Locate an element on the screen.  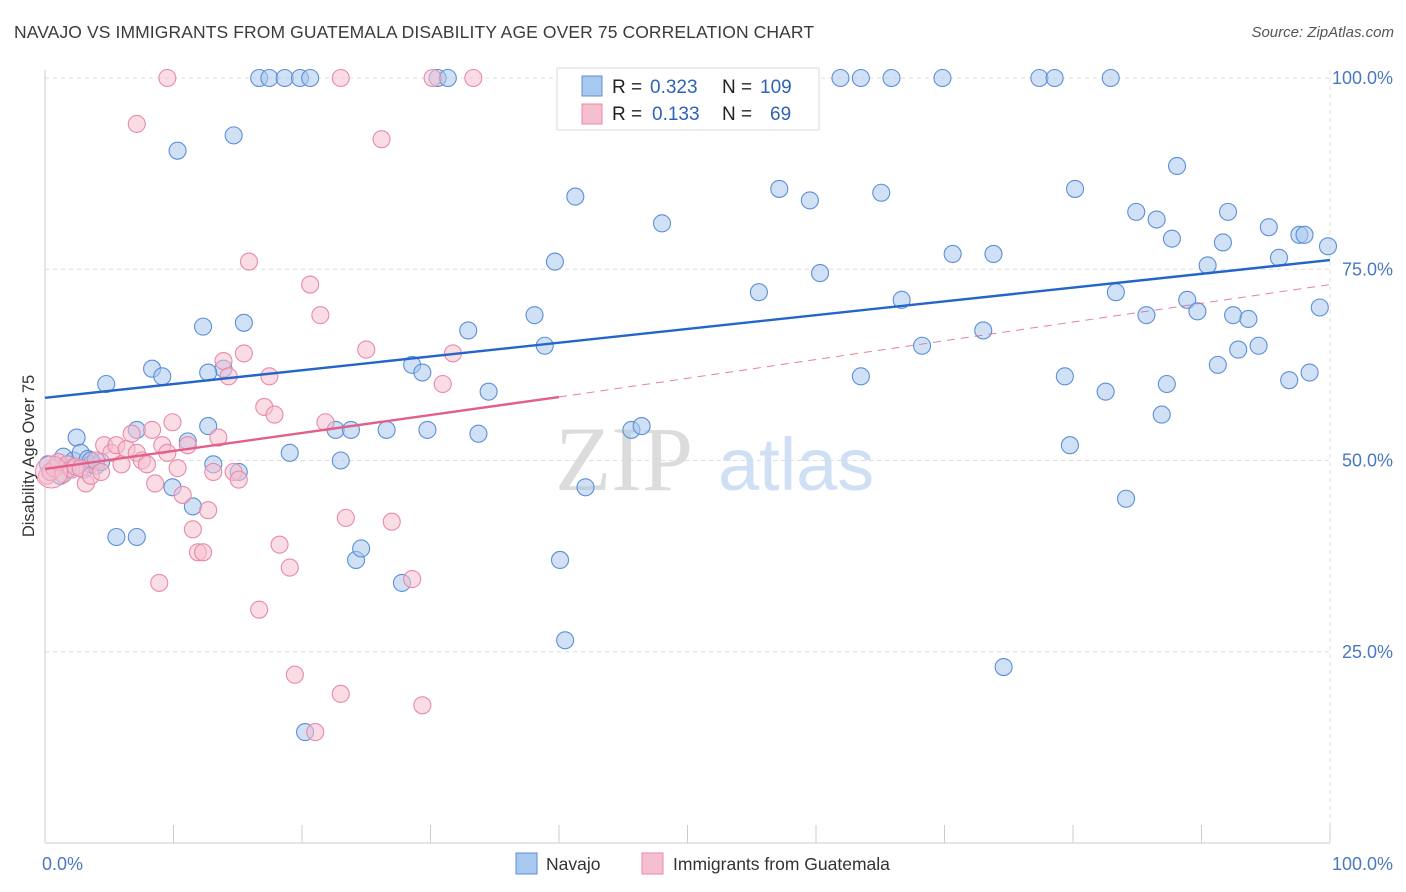
y-tick-label: 25.0% is located at coordinates (1367, 652).